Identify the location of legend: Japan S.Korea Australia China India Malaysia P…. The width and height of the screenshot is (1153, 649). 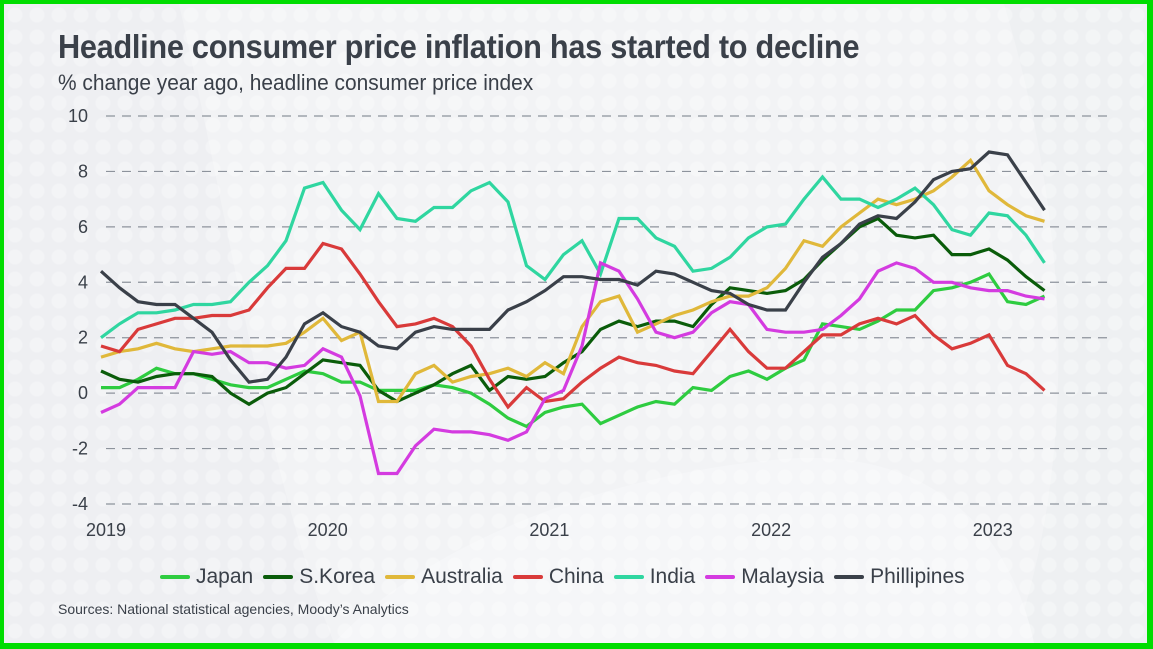
(562, 577).